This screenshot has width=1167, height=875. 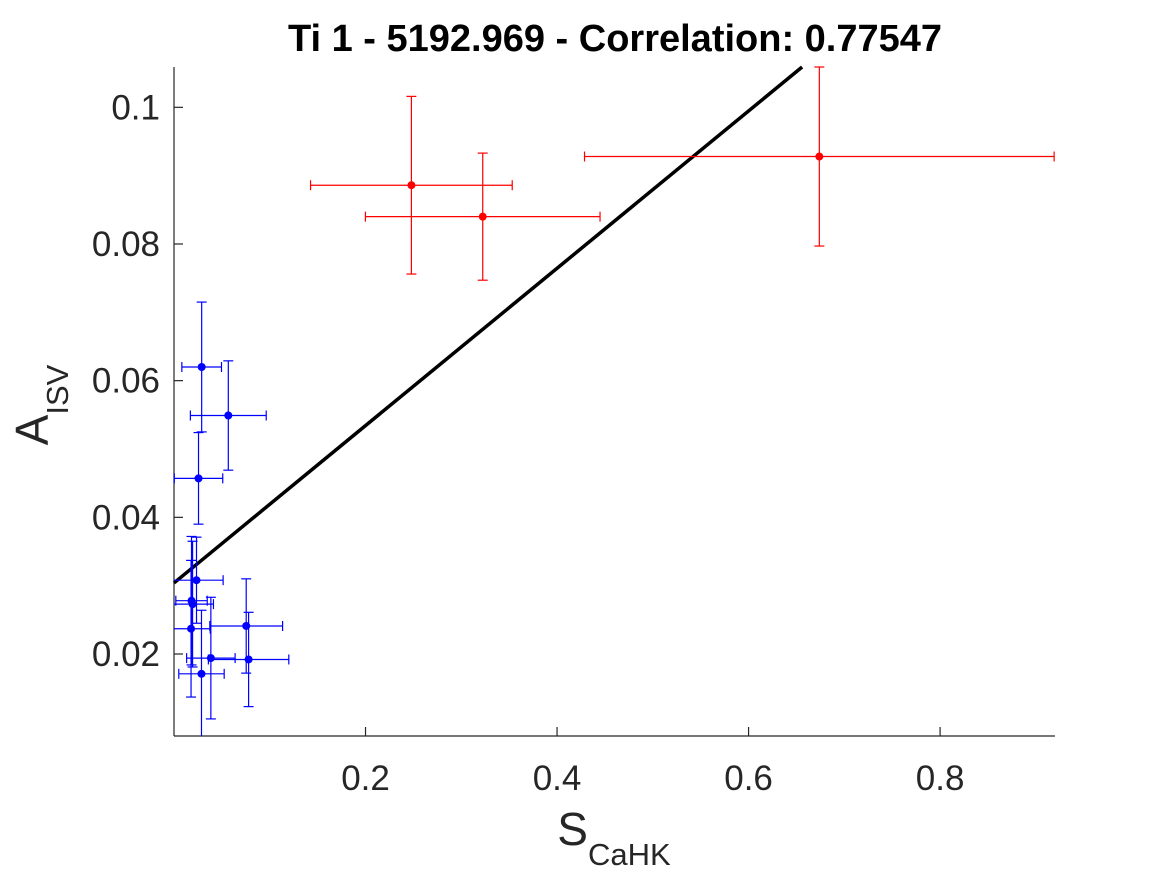 I want to click on y-axis-label: AISV, so click(x=40, y=404).